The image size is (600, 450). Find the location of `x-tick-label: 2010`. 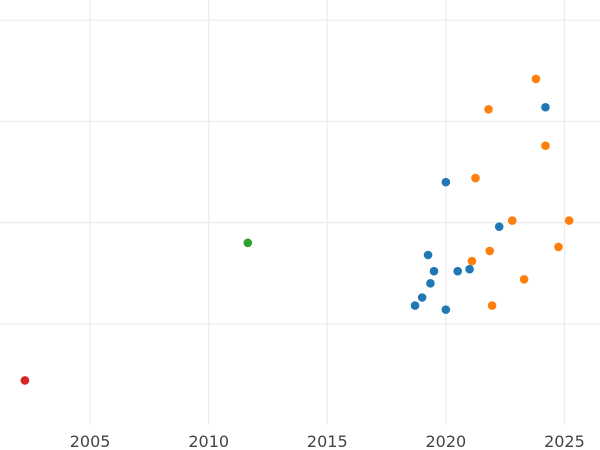

x-tick-label: 2010 is located at coordinates (208, 441).